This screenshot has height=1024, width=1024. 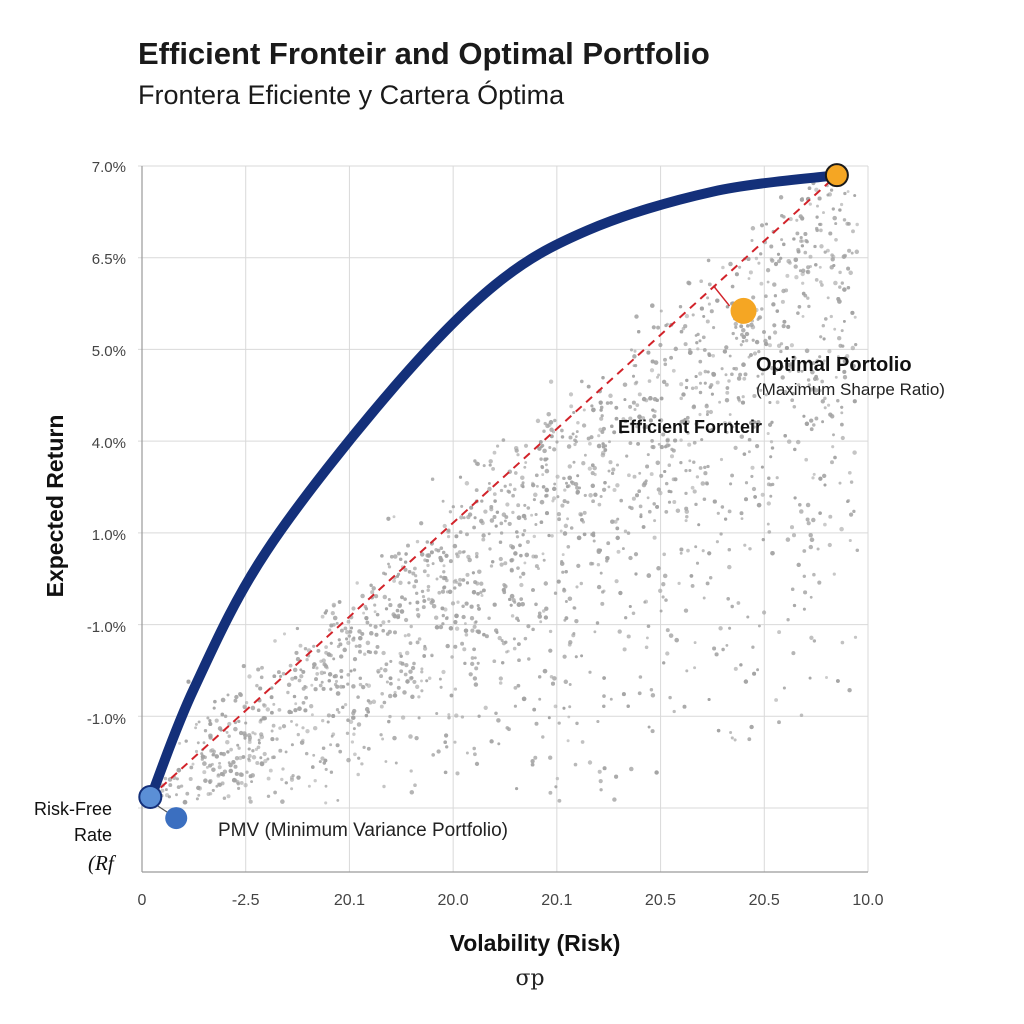 What do you see at coordinates (75, 837) in the screenshot?
I see `risk-free-annotation: Risk-Free Rate (Rf` at bounding box center [75, 837].